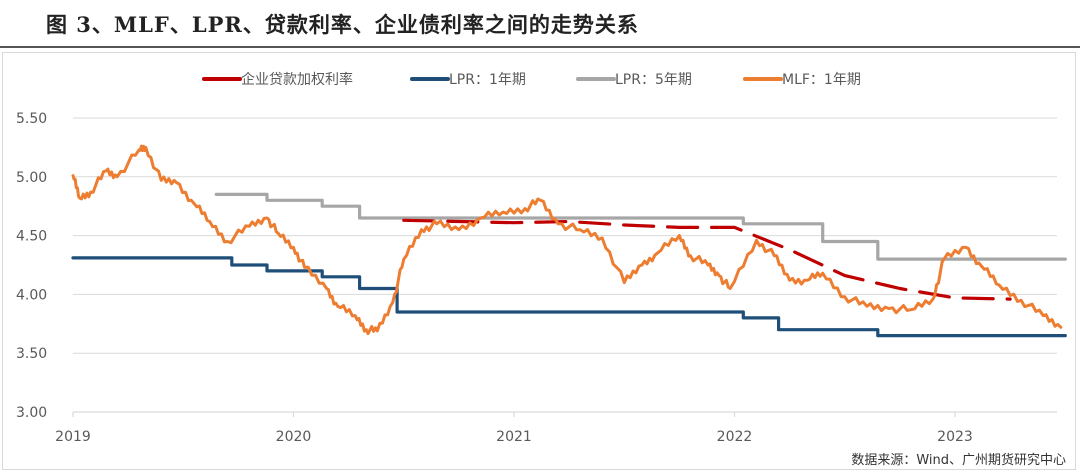  I want to click on x-tick-label: 2019, so click(73, 437).